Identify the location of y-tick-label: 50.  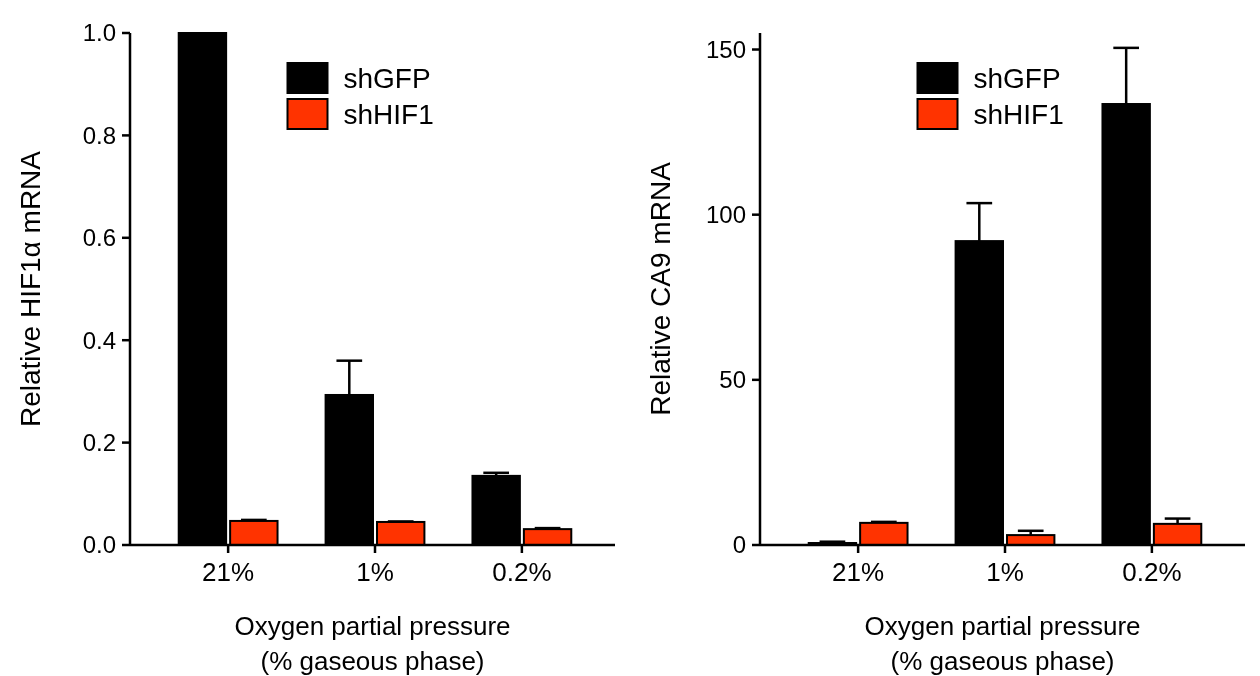
(732, 380).